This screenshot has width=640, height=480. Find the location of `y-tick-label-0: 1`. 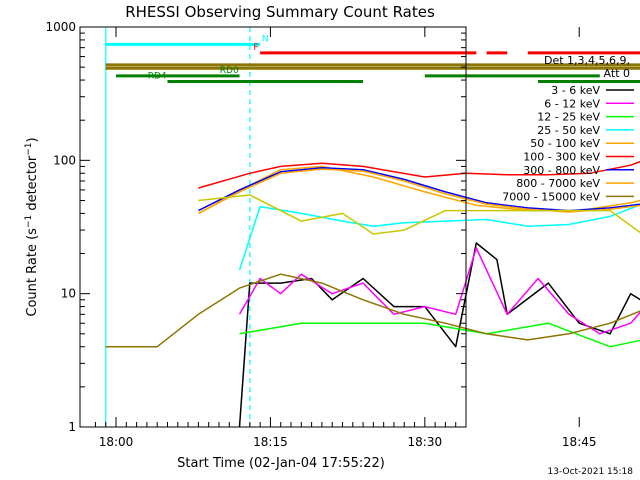

y-tick-label-0: 1 is located at coordinates (72, 427).